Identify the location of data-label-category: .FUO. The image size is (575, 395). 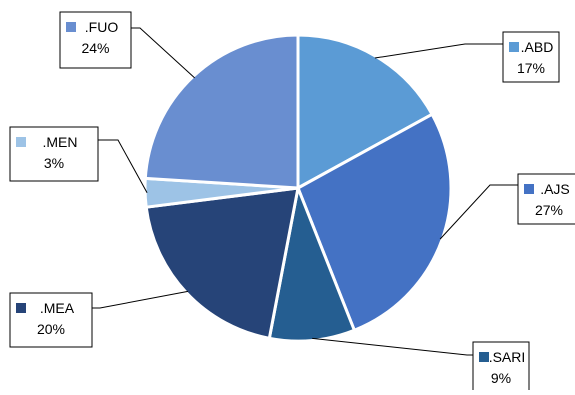
(102, 27).